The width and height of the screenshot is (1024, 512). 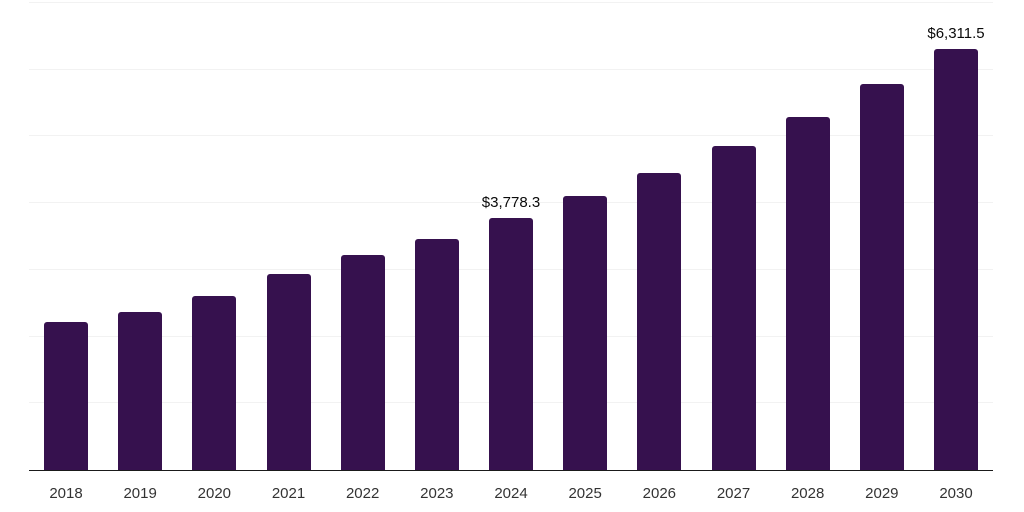 What do you see at coordinates (362, 493) in the screenshot?
I see `x-tick-label-2022: 2022` at bounding box center [362, 493].